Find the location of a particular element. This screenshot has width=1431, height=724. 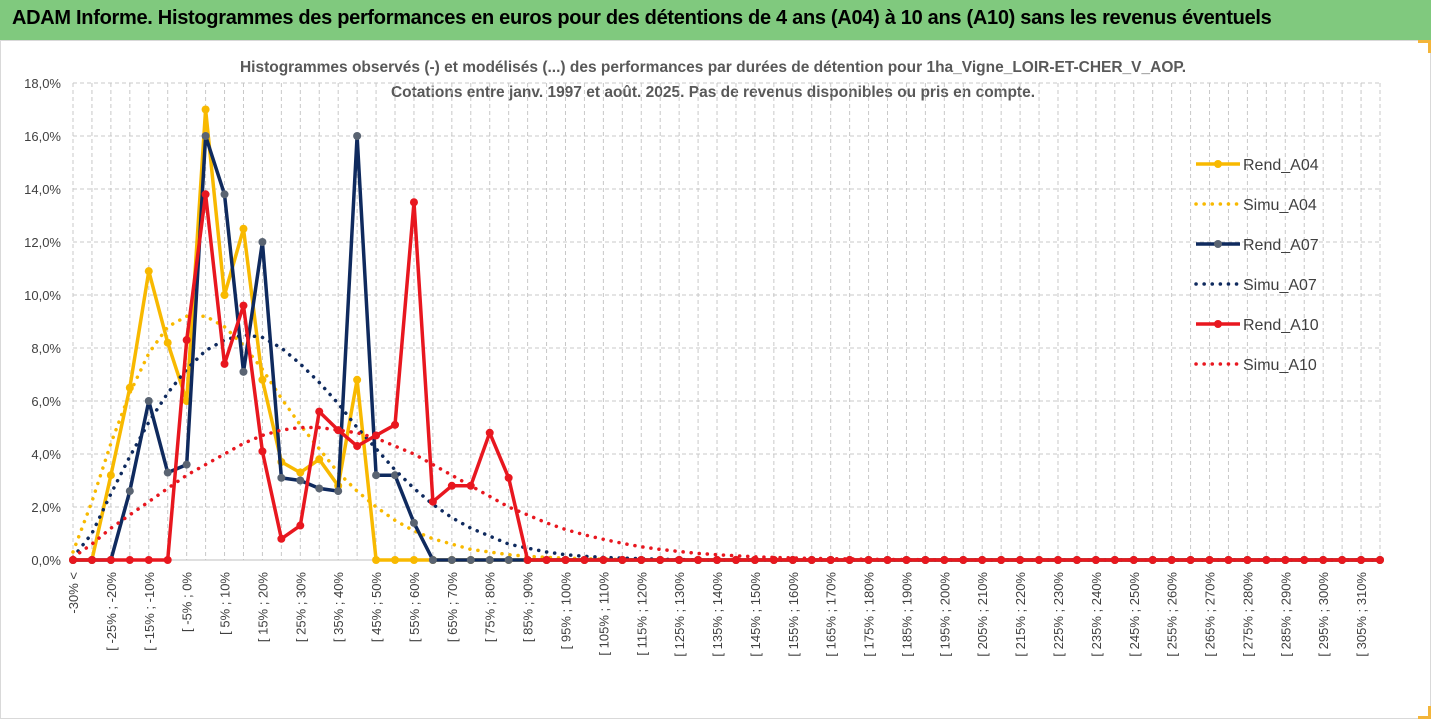

legend-item-rend-a10: Rend_A10 is located at coordinates (1257, 325).